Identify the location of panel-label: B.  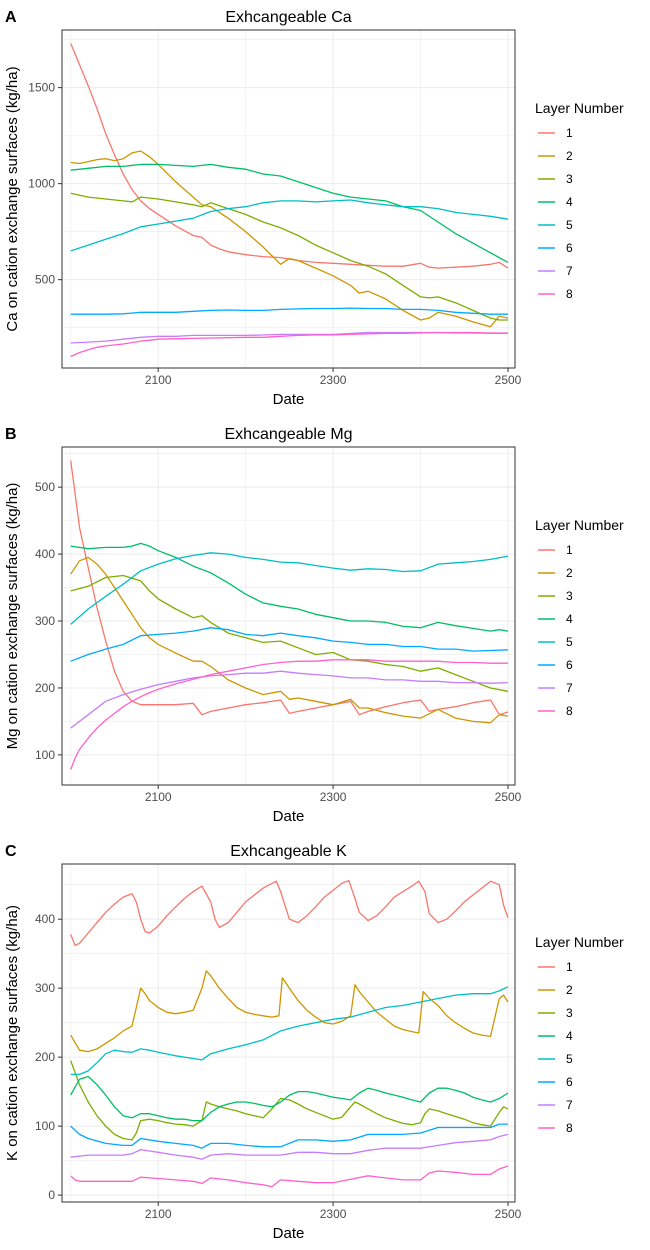
(11, 434).